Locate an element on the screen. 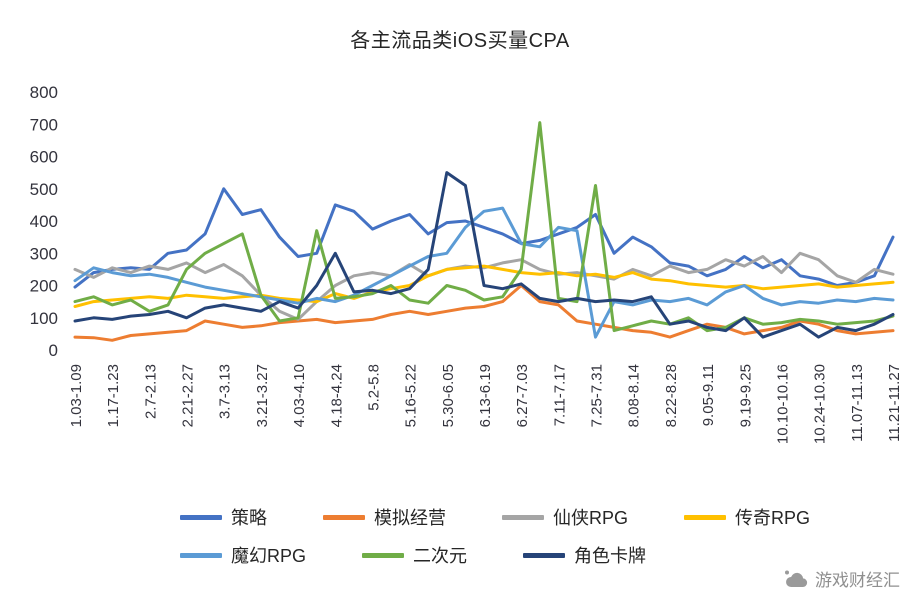 The width and height of the screenshot is (920, 605). x-axis-tick-label: 4.03-4.10 is located at coordinates (299, 395).